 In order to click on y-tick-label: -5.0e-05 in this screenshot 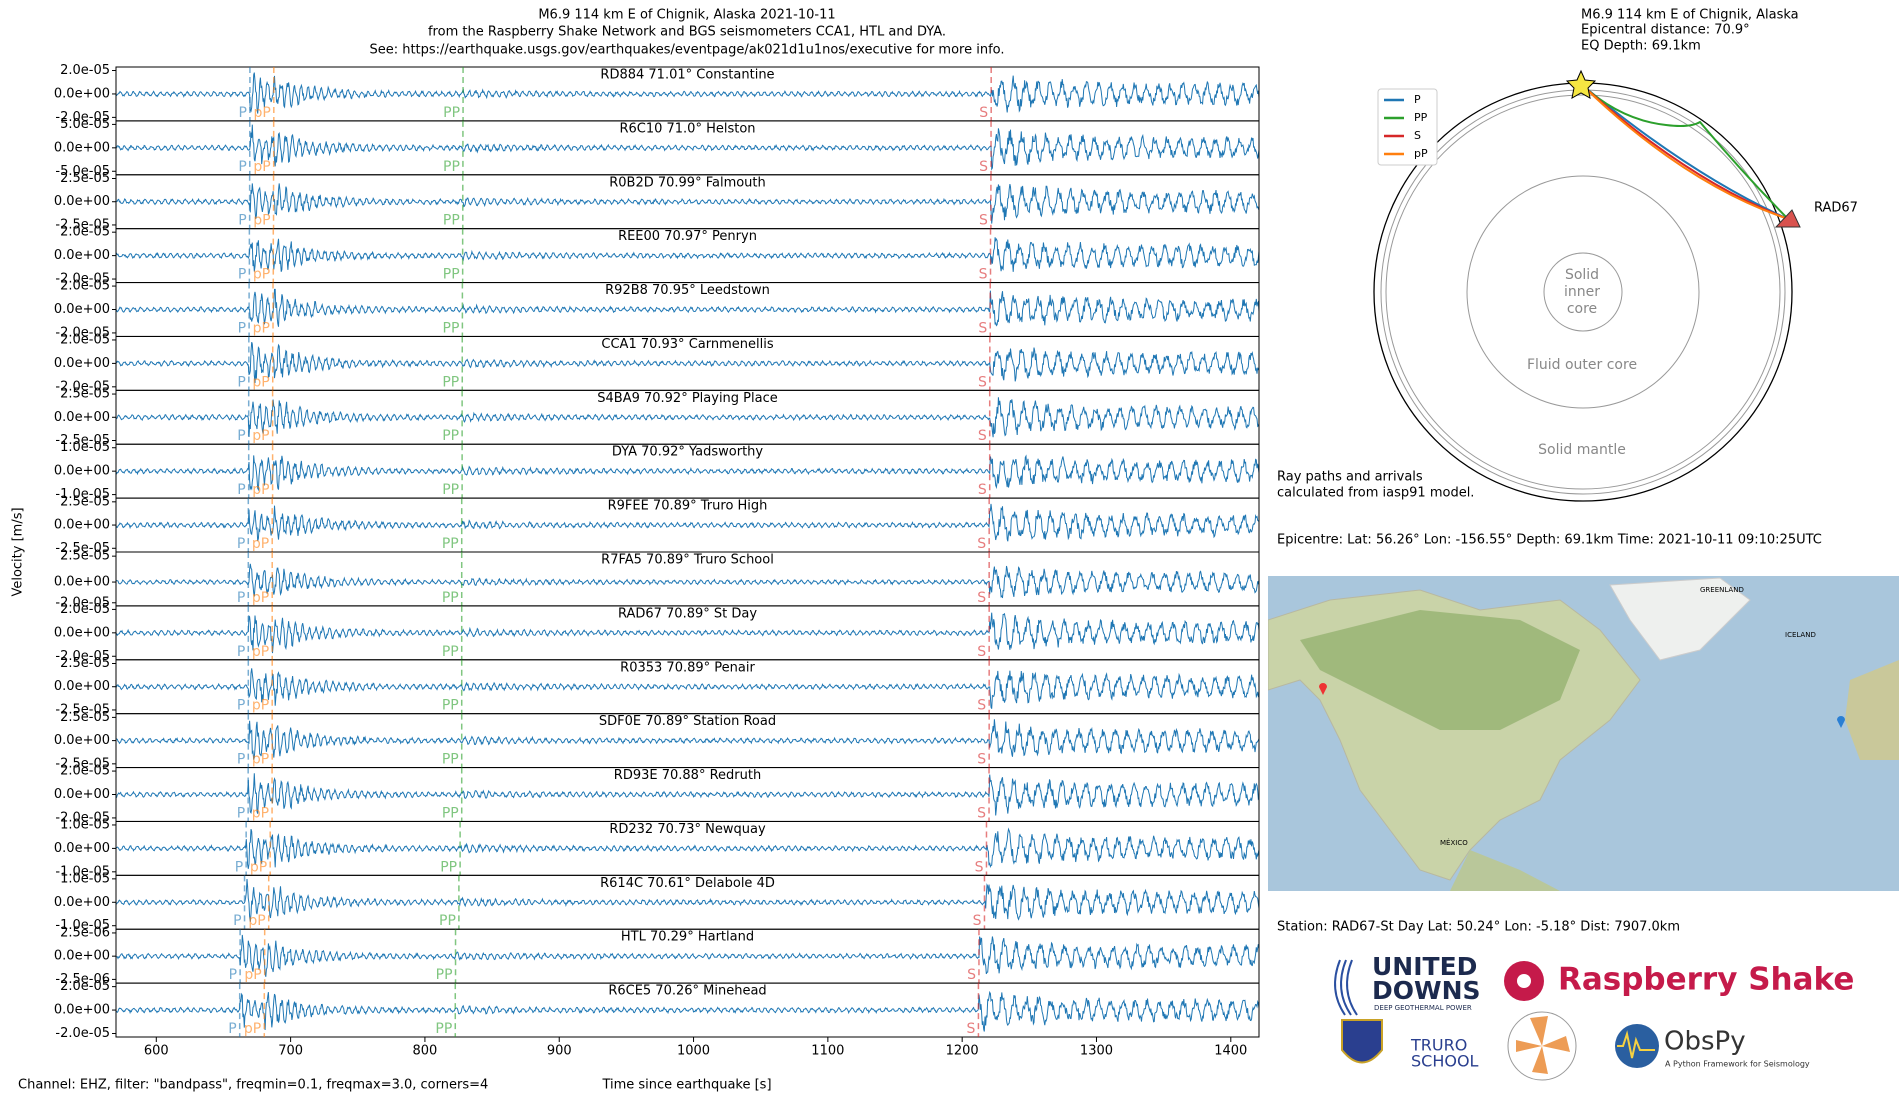, I will do `click(82, 171)`.